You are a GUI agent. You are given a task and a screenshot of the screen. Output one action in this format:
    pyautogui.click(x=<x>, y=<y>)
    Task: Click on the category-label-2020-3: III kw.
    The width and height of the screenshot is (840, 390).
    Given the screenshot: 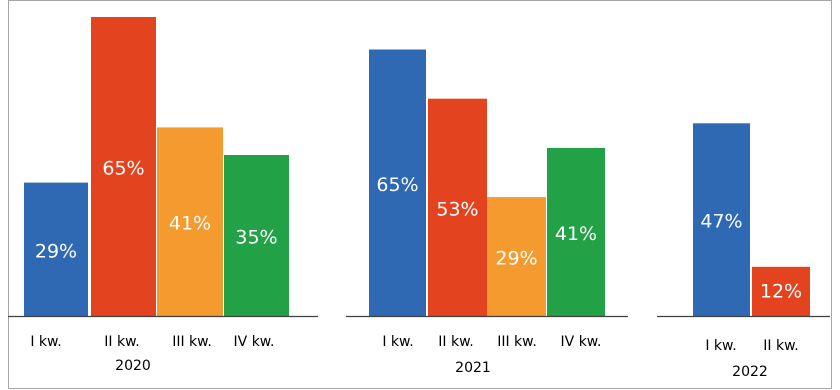 What is the action you would take?
    pyautogui.click(x=192, y=342)
    